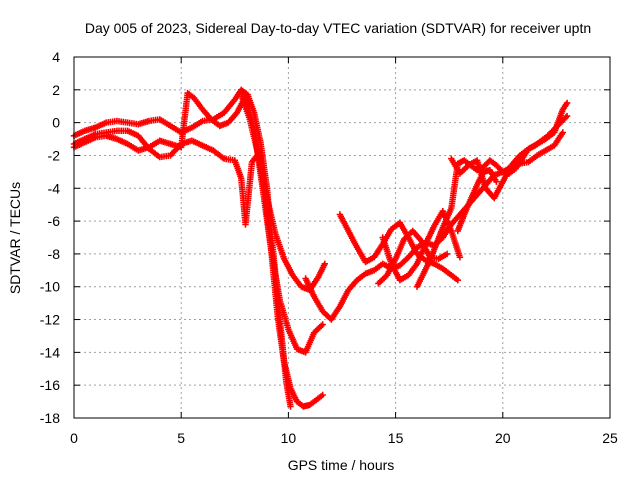 This screenshot has width=640, height=480. I want to click on x-tick-label: 20, so click(503, 438).